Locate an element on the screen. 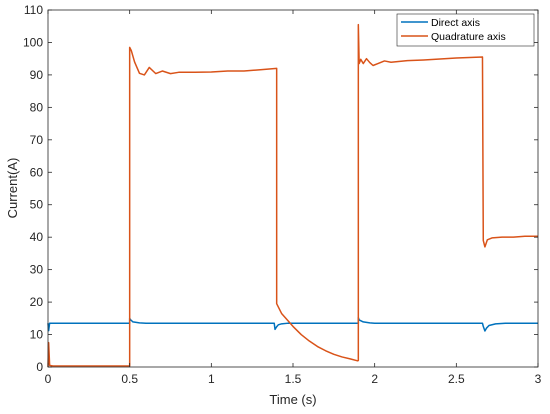  y-tick-label: 70 is located at coordinates (37, 140).